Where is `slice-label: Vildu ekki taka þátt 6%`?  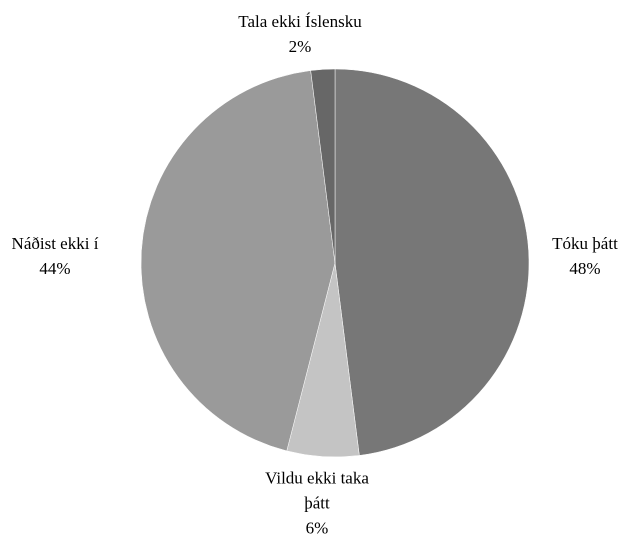
slice-label: Vildu ekki taka þátt 6% is located at coordinates (317, 503).